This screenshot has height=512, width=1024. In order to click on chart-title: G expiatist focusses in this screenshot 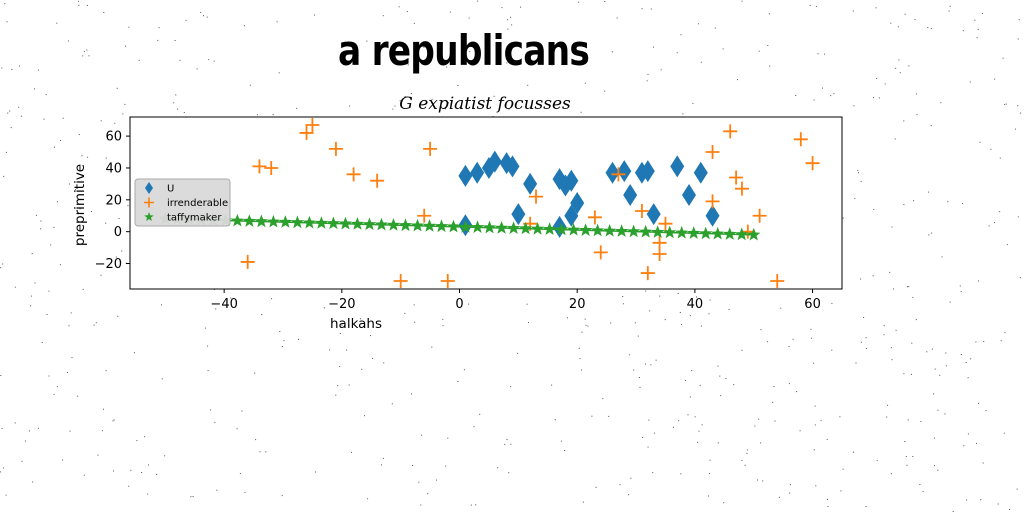, I will do `click(485, 104)`.